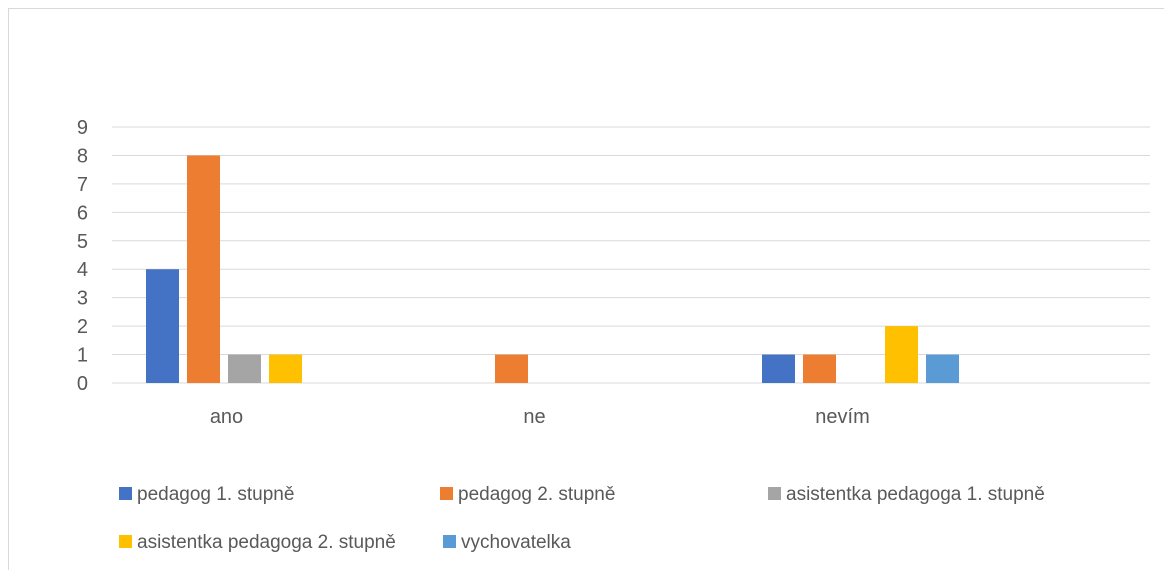 This screenshot has width=1165, height=570. Describe the element at coordinates (215, 494) in the screenshot. I see `legend-label: pedagog 1. stupně` at that location.